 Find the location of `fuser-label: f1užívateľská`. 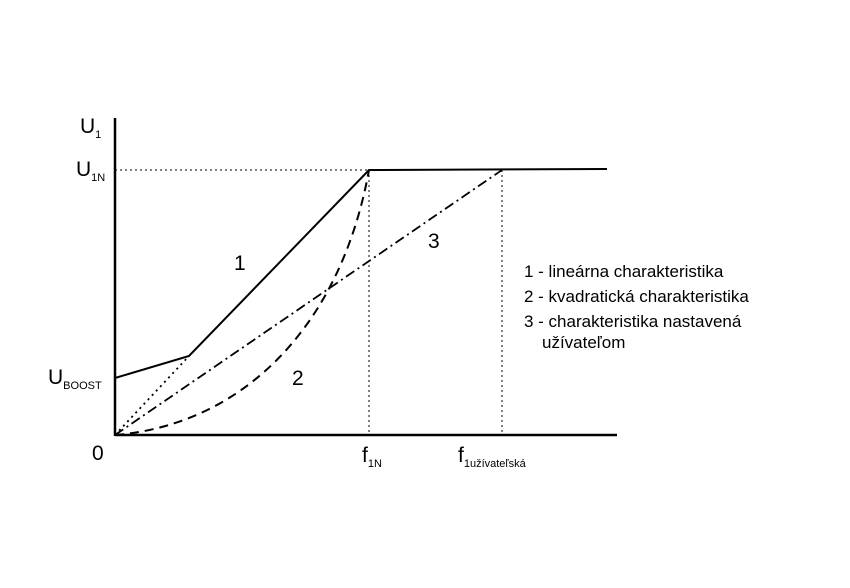

fuser-label: f1užívateľská is located at coordinates (492, 457).